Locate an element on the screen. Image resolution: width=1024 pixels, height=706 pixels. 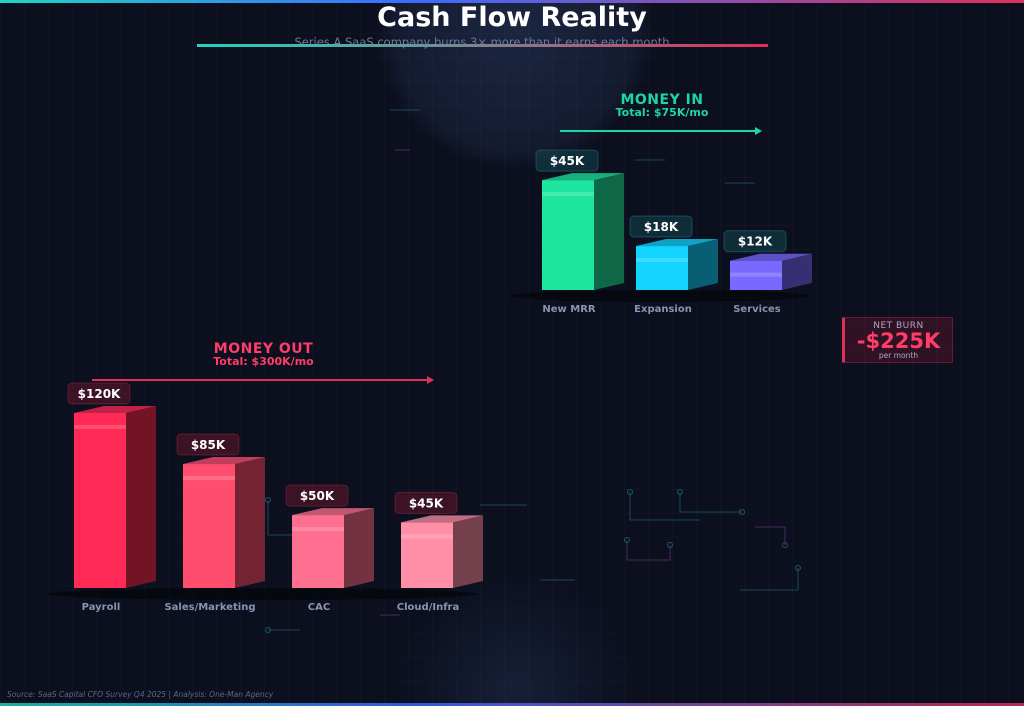
money-out-total: Total: $300K/mo is located at coordinates (263, 361).